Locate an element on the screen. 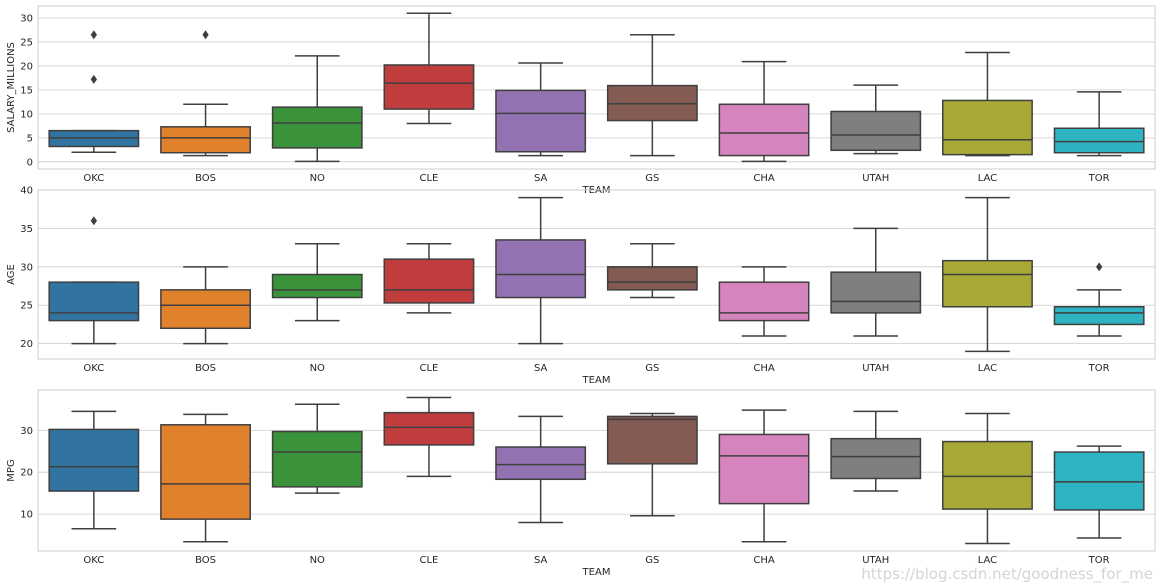 The width and height of the screenshot is (1161, 587). x-axis-label: TEAM is located at coordinates (596, 380).